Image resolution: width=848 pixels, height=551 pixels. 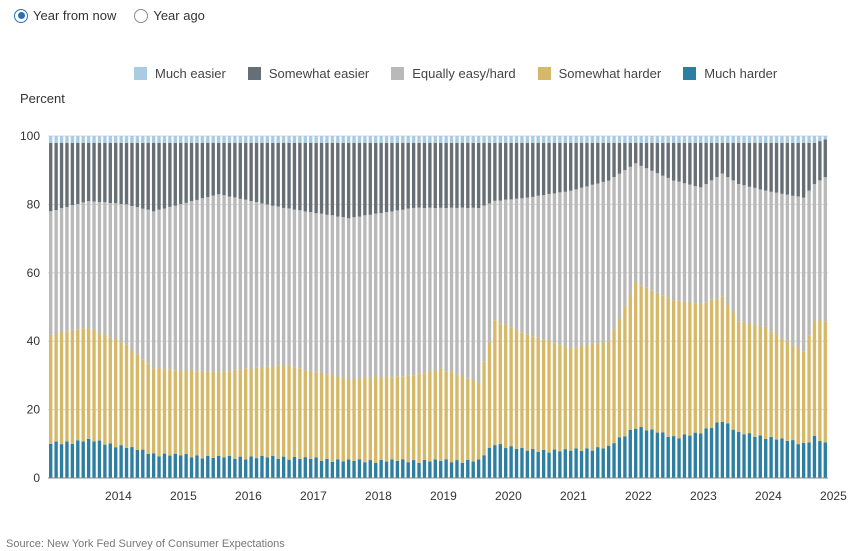 I want to click on legend-item-equally: Equally easy/hard, so click(x=453, y=73).